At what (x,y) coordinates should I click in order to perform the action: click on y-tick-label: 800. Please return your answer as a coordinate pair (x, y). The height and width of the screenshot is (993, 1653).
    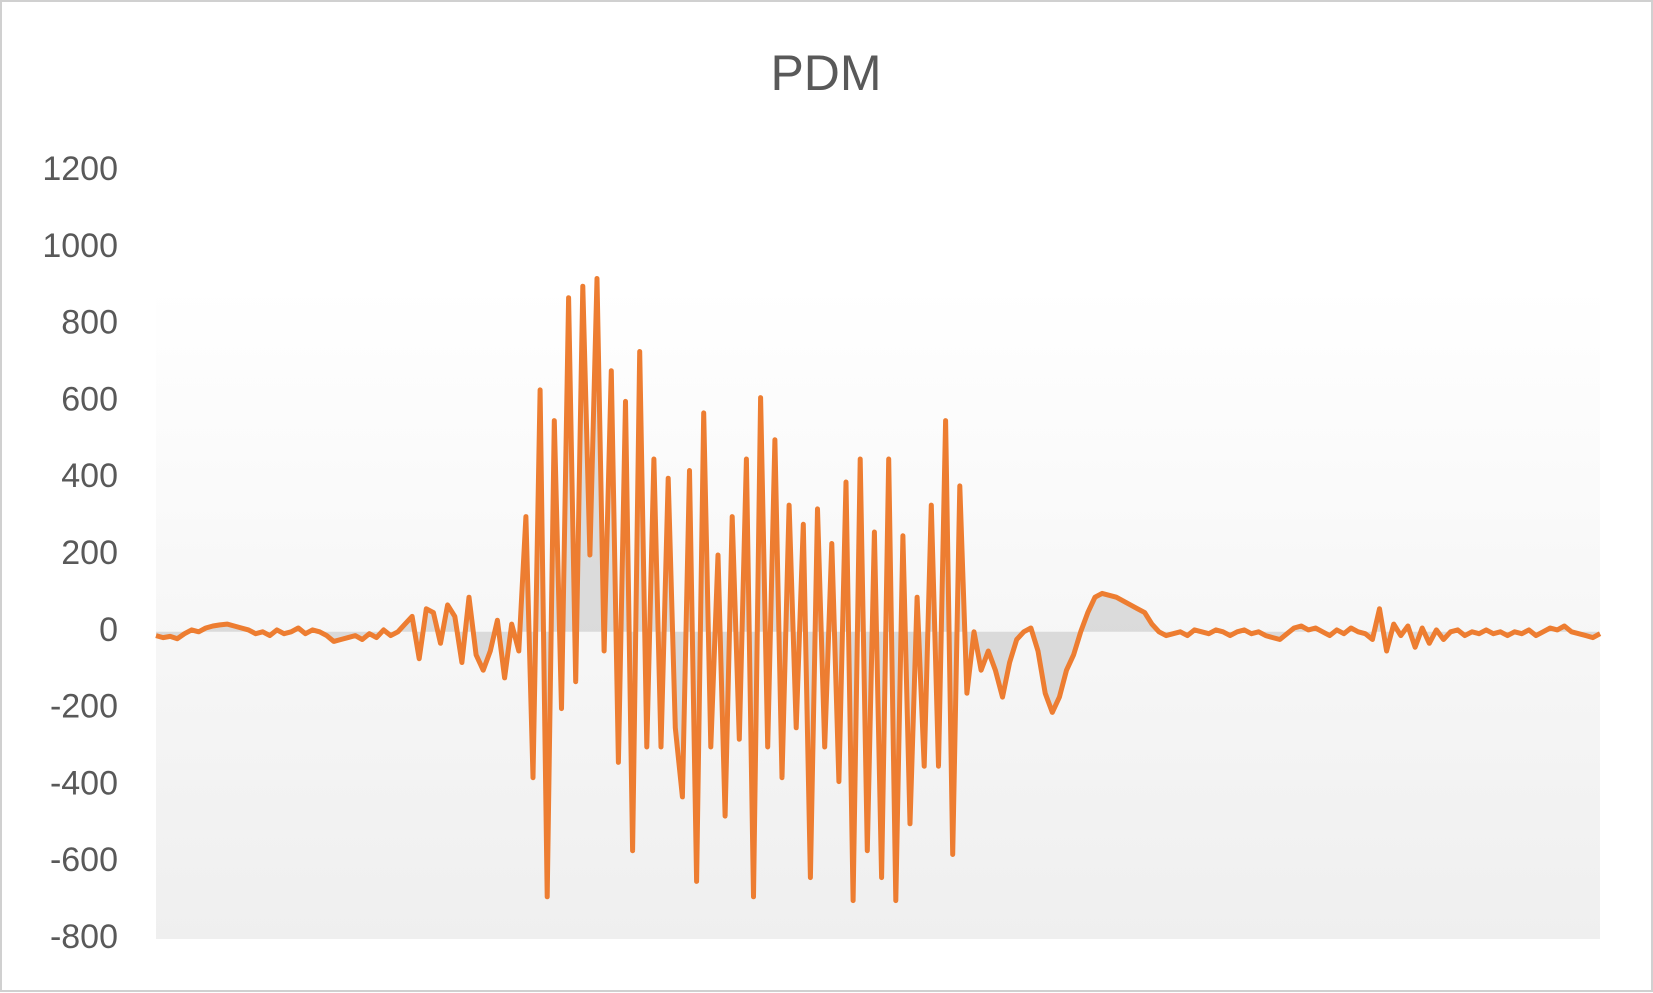
    Looking at the image, I should click on (89, 323).